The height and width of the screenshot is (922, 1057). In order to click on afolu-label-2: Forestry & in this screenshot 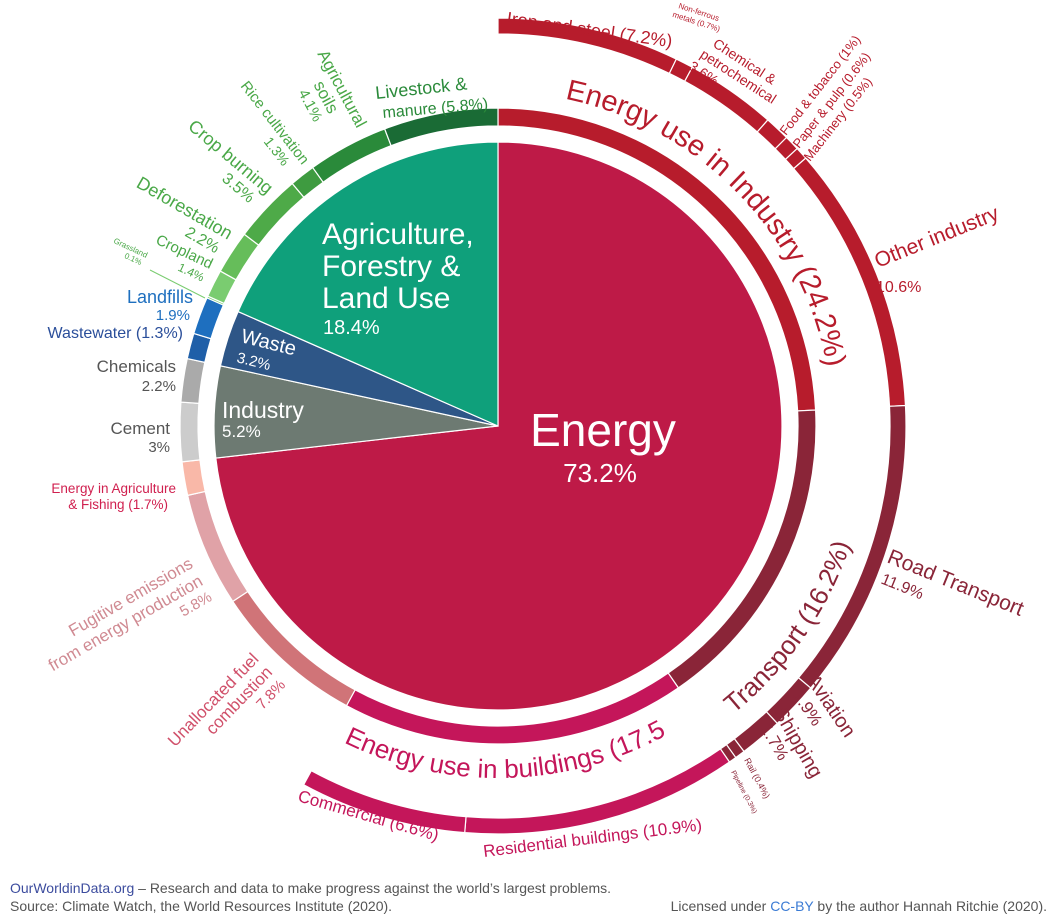, I will do `click(391, 266)`.